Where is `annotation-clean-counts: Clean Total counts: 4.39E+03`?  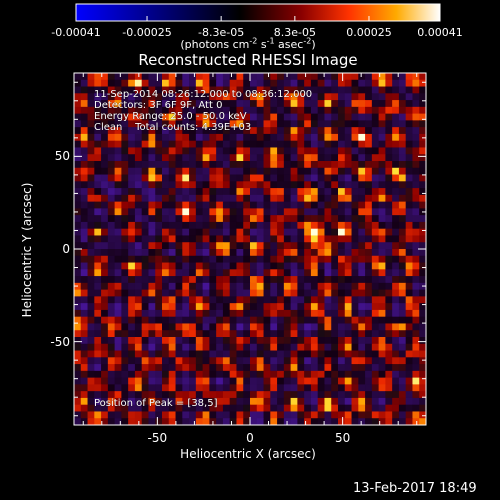
annotation-clean-counts: Clean Total counts: 4.39E+03 is located at coordinates (173, 127).